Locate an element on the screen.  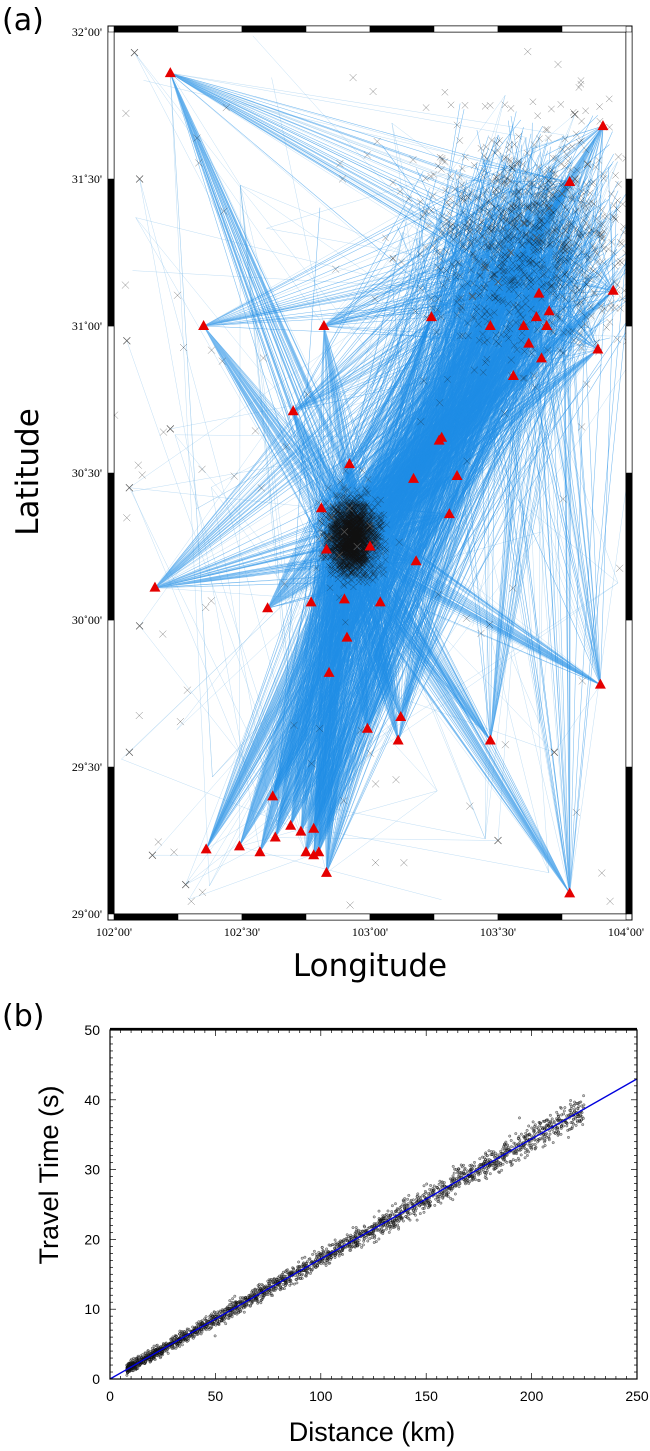
scatter-x-tick-label: 200 is located at coordinates (532, 1396).